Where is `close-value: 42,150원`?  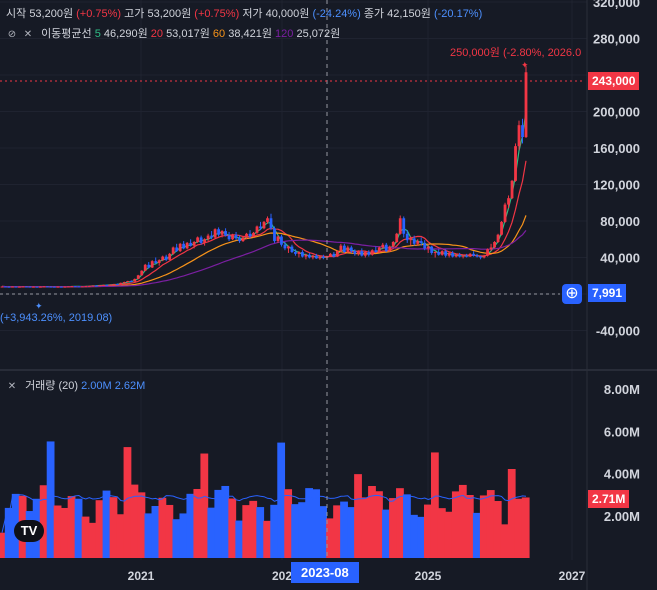 close-value: 42,150원 is located at coordinates (409, 14).